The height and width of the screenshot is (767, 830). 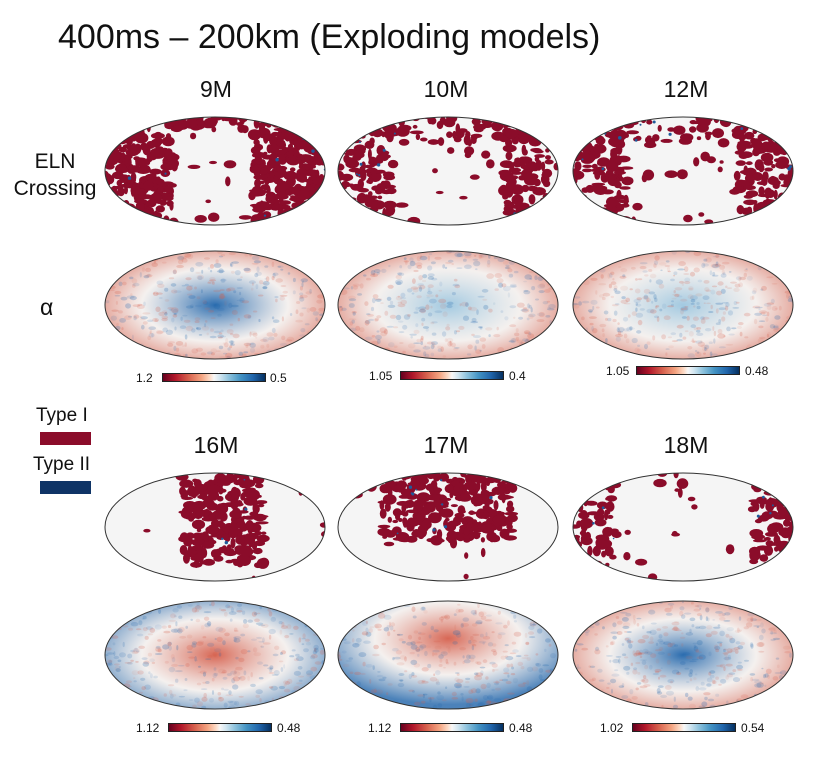 I want to click on alpha-map-10m, so click(x=448, y=305).